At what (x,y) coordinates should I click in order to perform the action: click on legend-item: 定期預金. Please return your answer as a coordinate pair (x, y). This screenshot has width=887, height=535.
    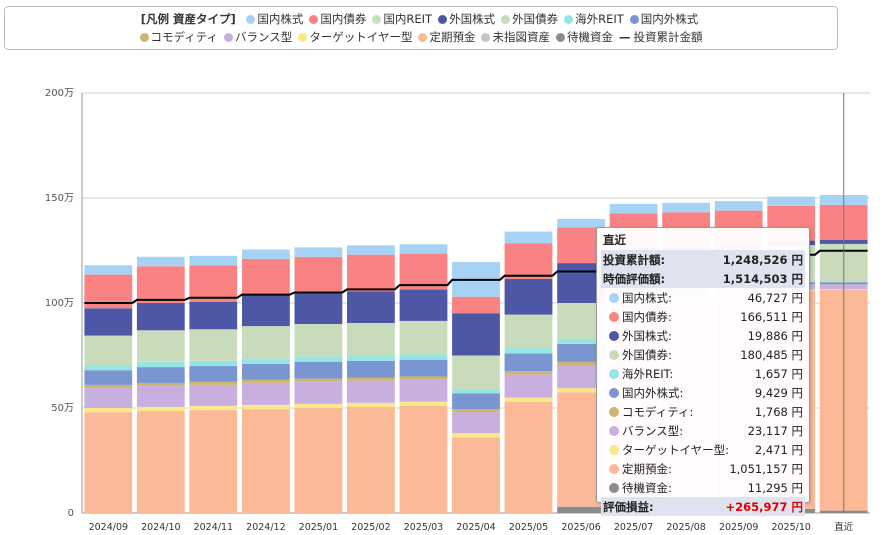
    Looking at the image, I should click on (446, 37).